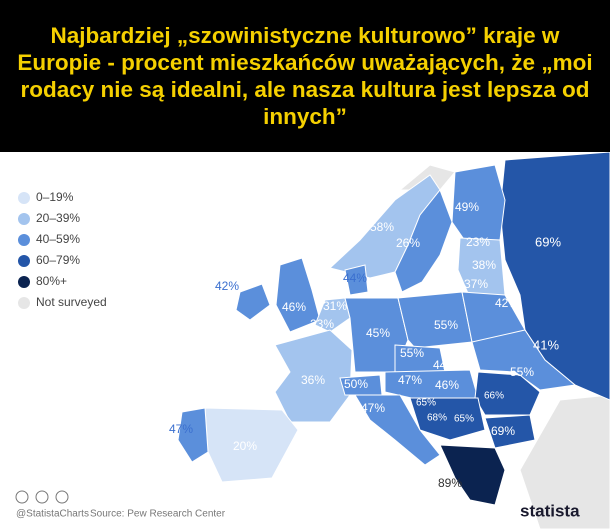 The image size is (610, 529). I want to click on country-label: 41%, so click(546, 344).